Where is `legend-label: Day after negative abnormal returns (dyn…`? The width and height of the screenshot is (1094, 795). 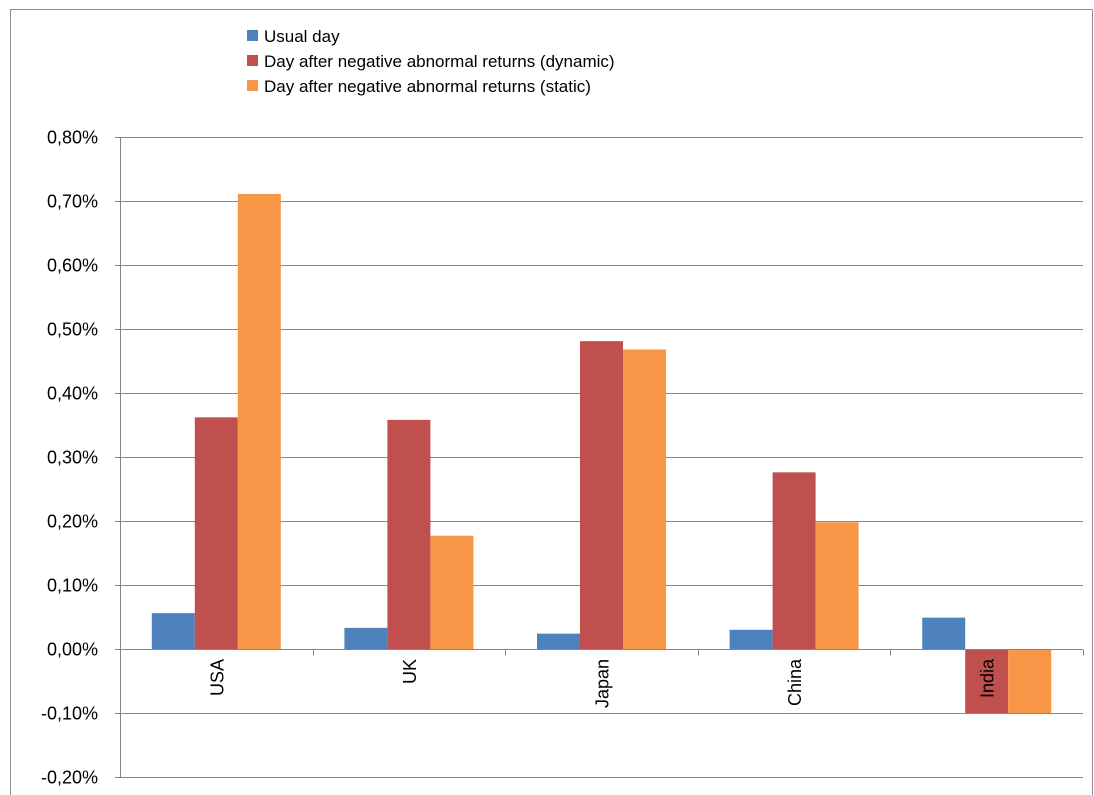
legend-label: Day after negative abnormal returns (dyn… is located at coordinates (439, 61).